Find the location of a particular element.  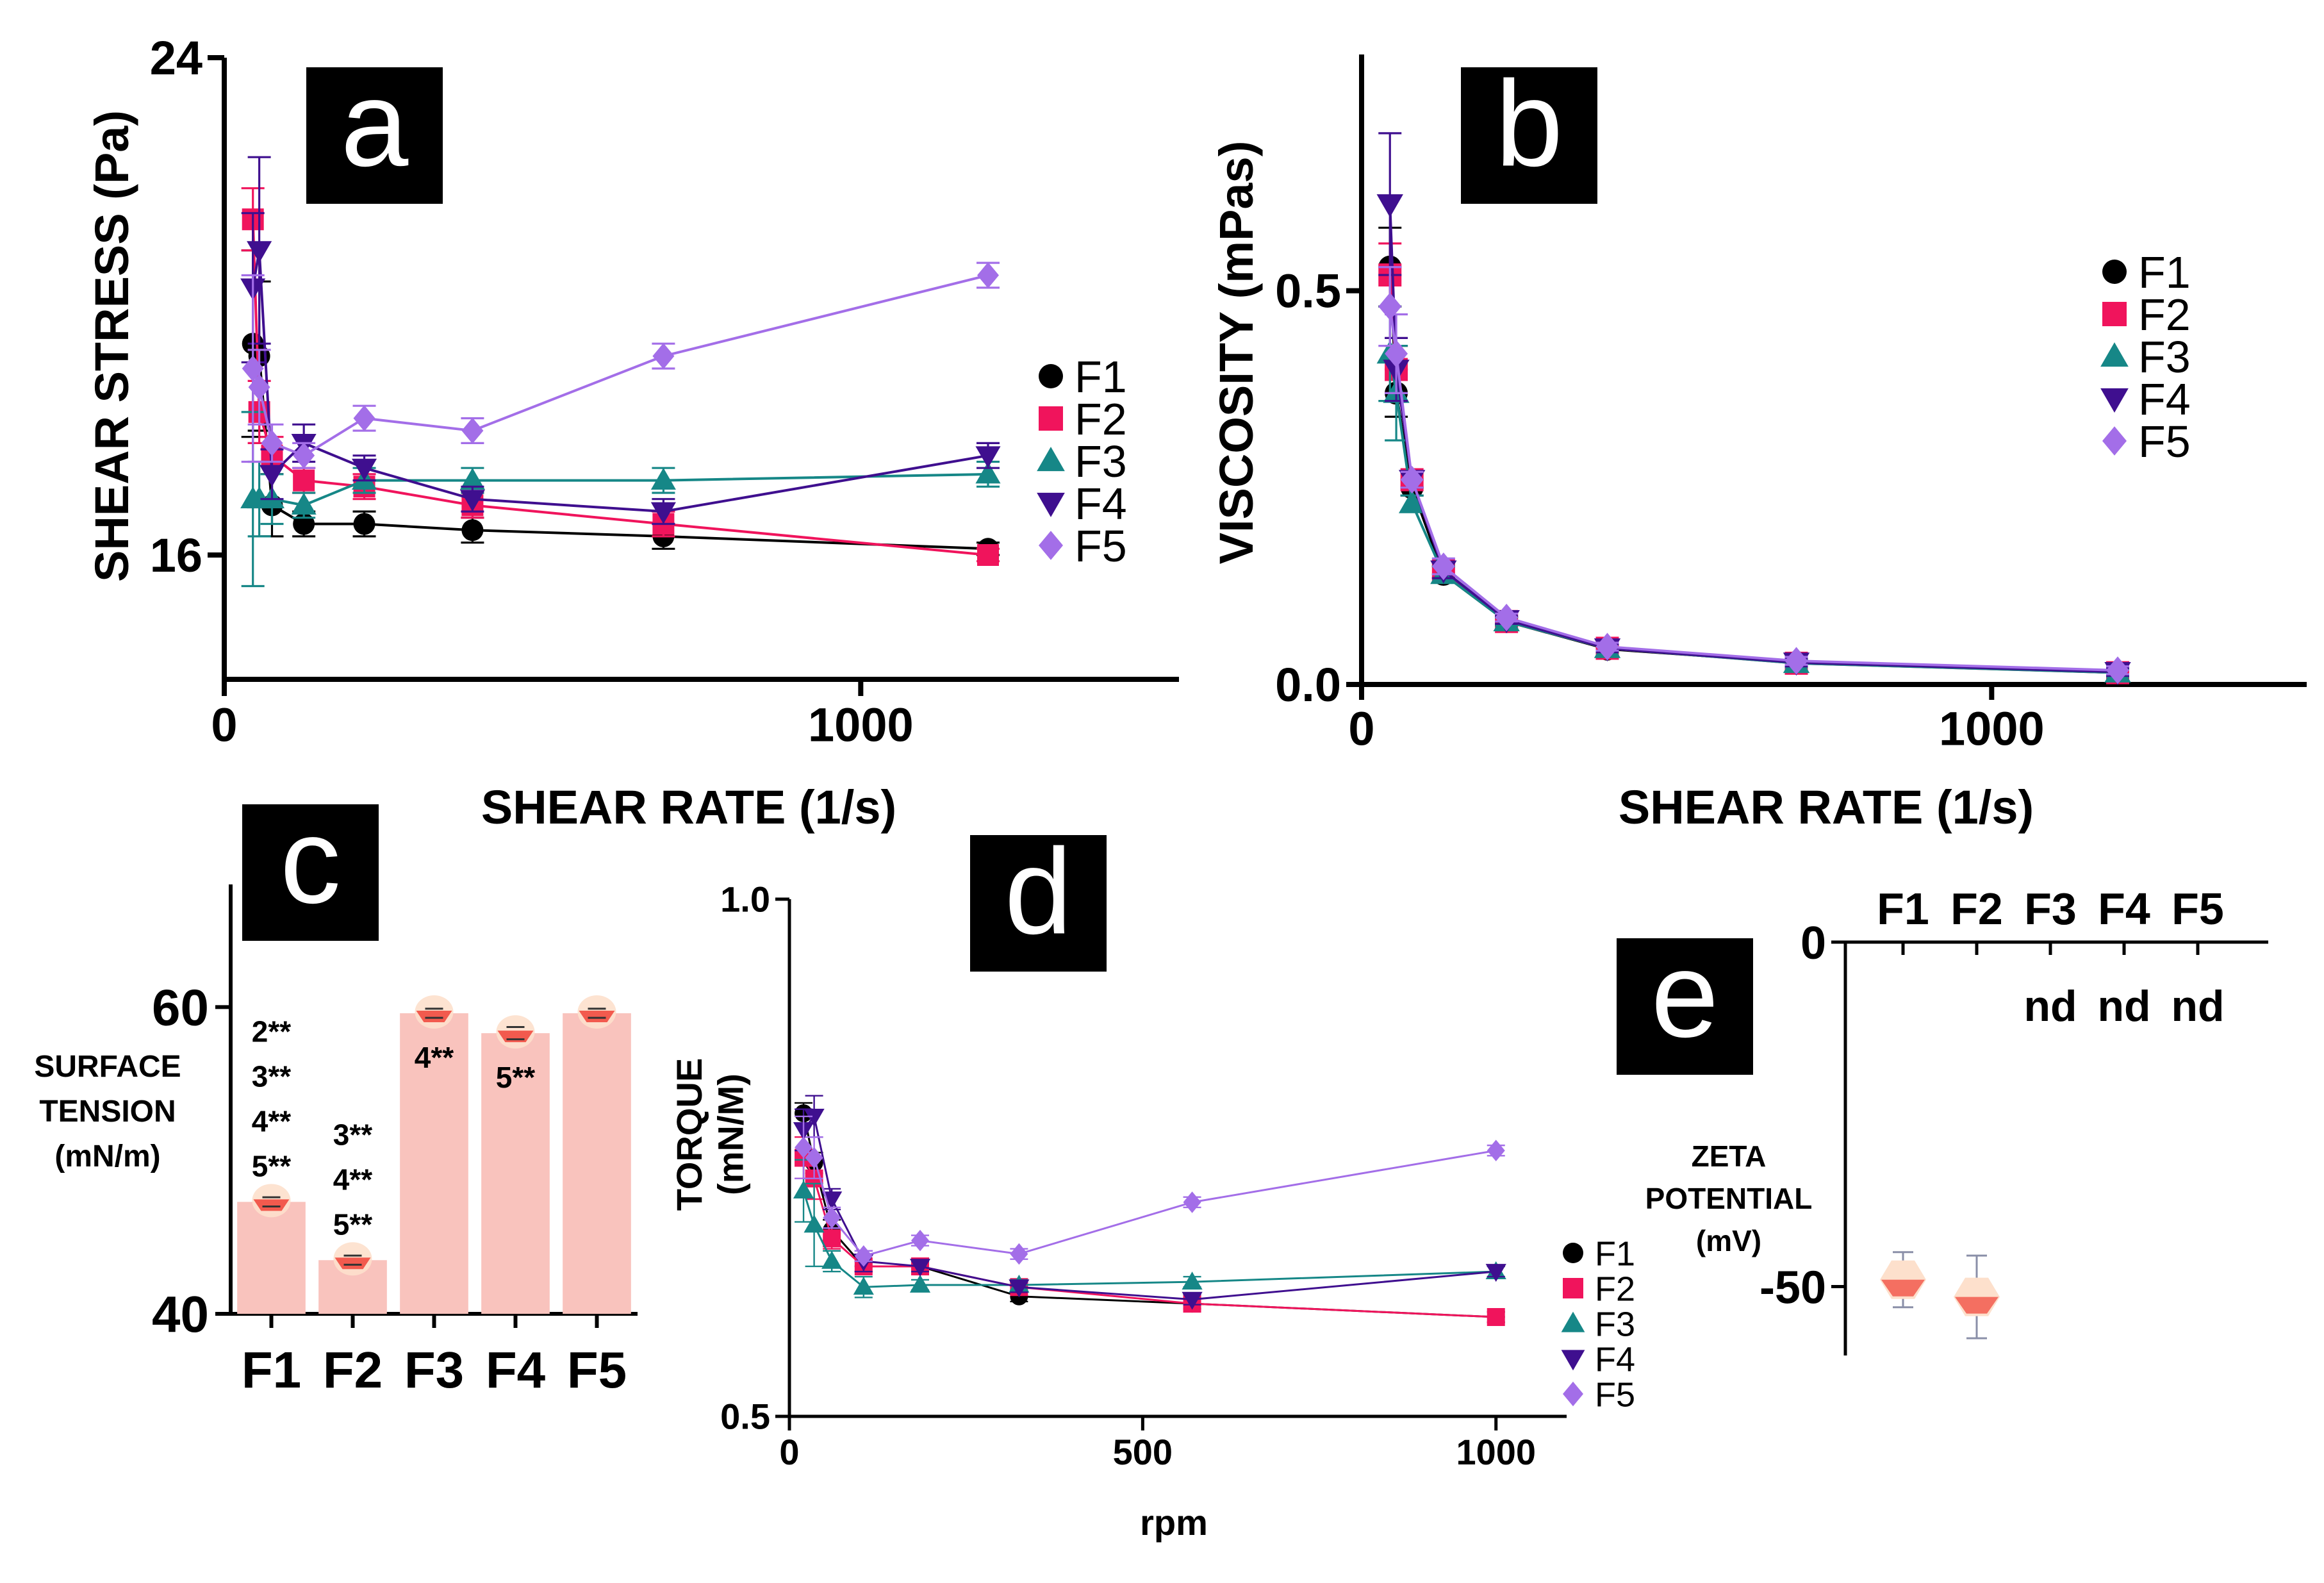

y-tick-label: 0.0 is located at coordinates (1308, 684).